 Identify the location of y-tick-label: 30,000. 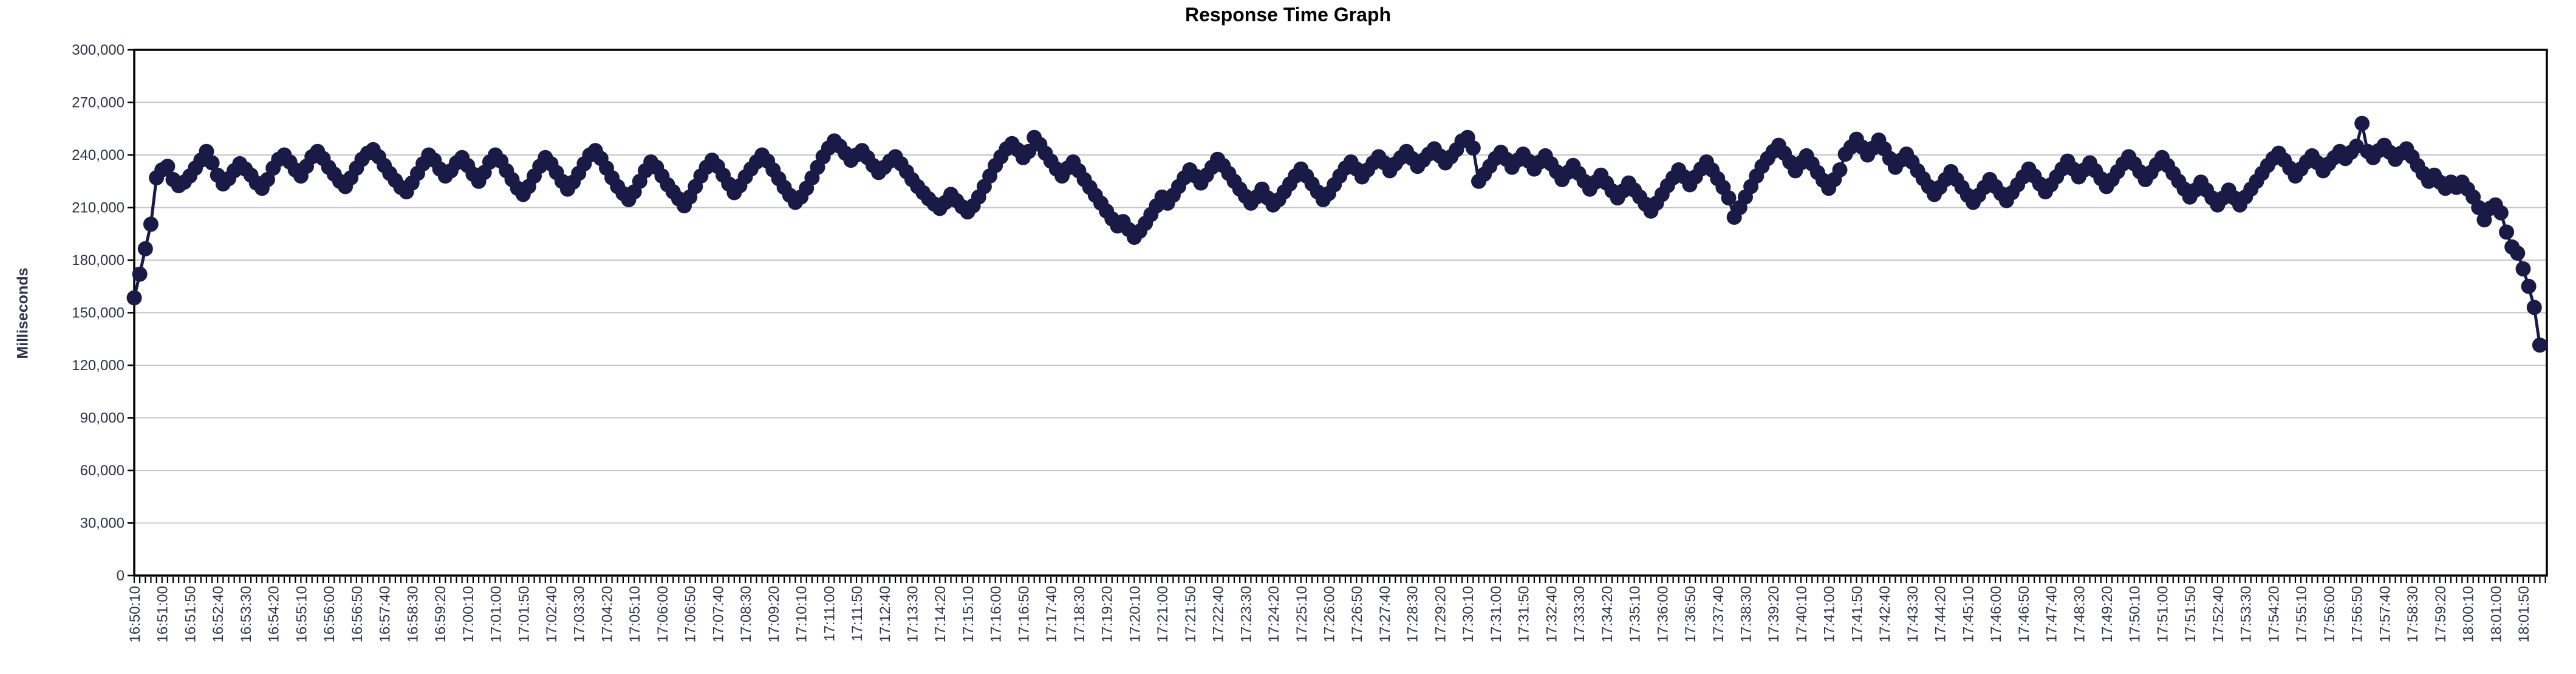
(102, 523).